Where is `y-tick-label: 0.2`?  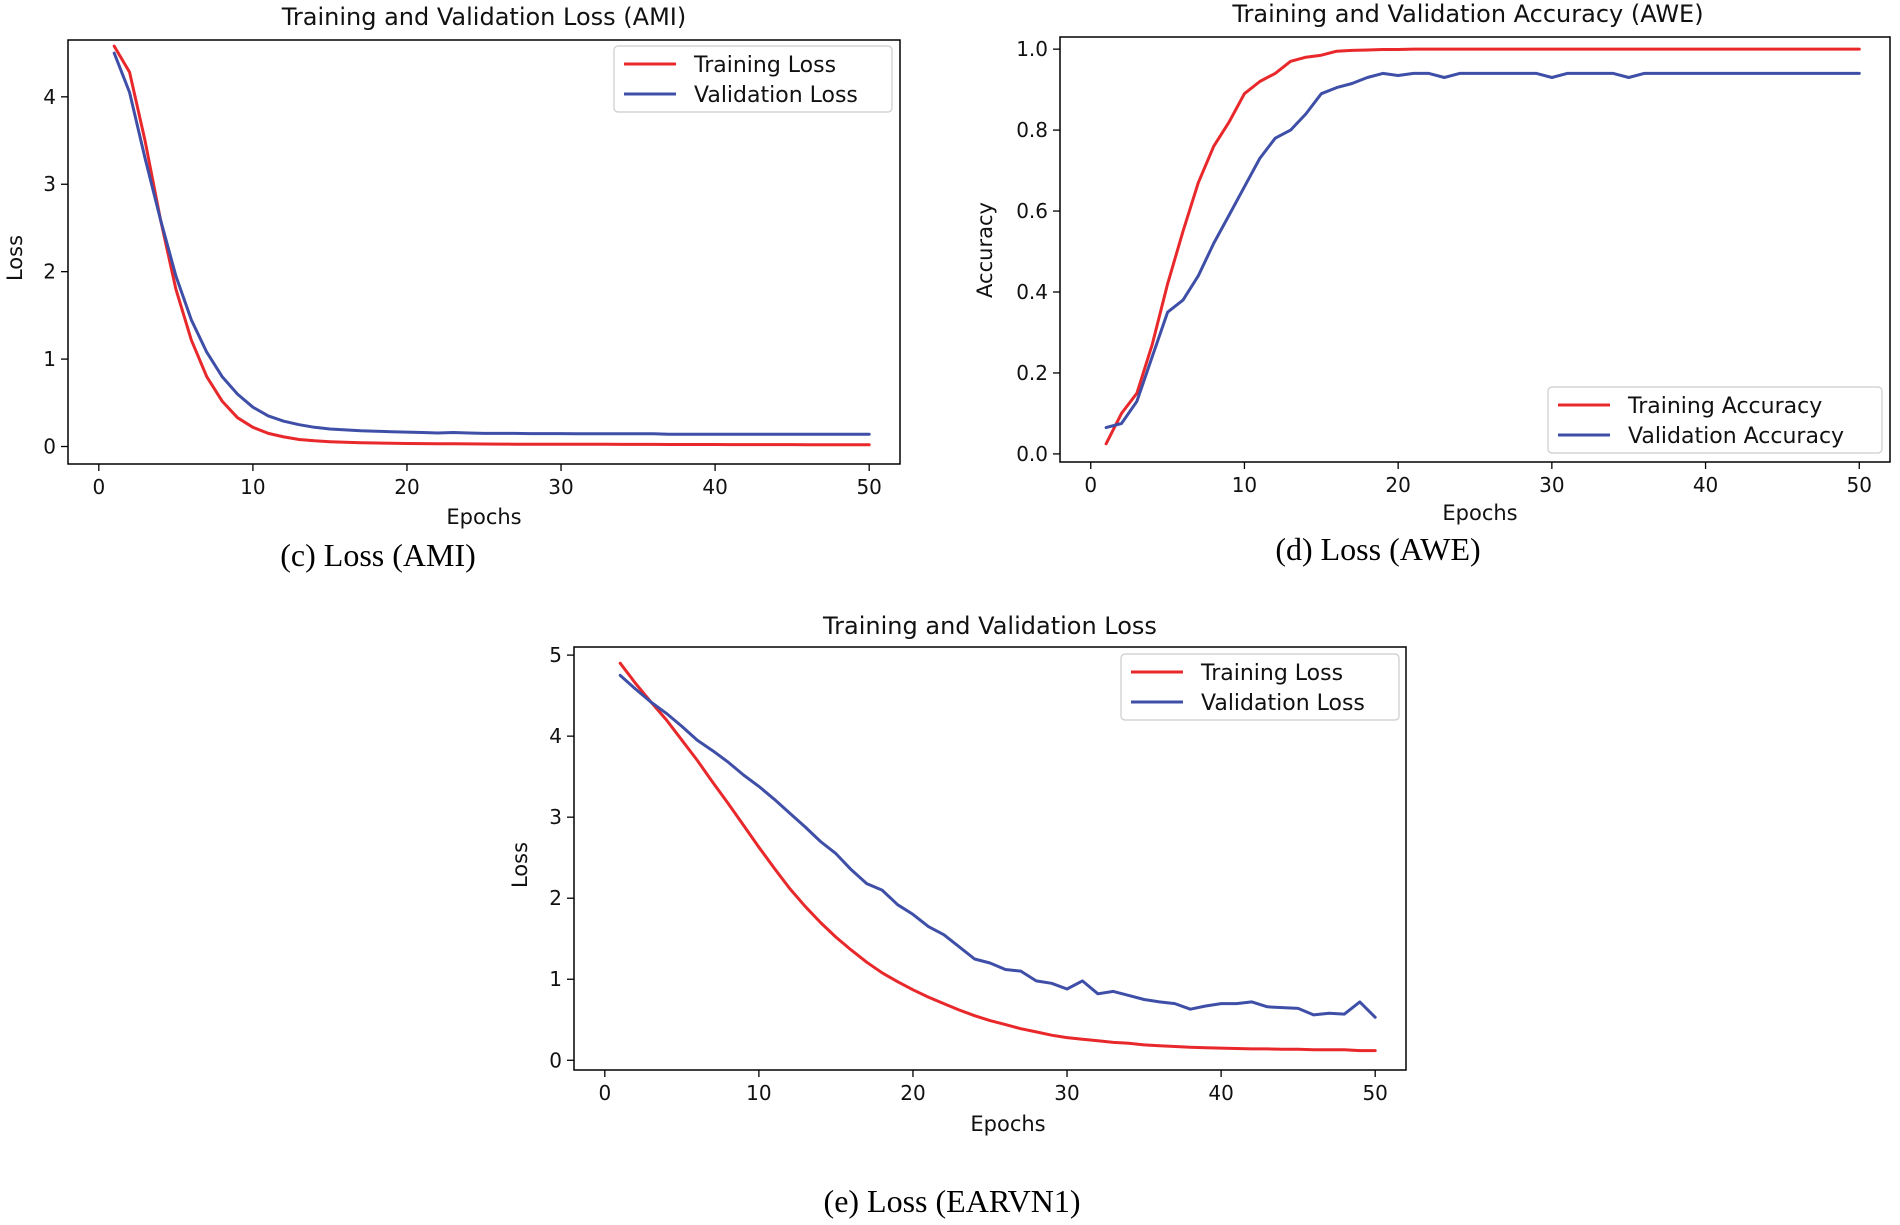
y-tick-label: 0.2 is located at coordinates (1032, 373).